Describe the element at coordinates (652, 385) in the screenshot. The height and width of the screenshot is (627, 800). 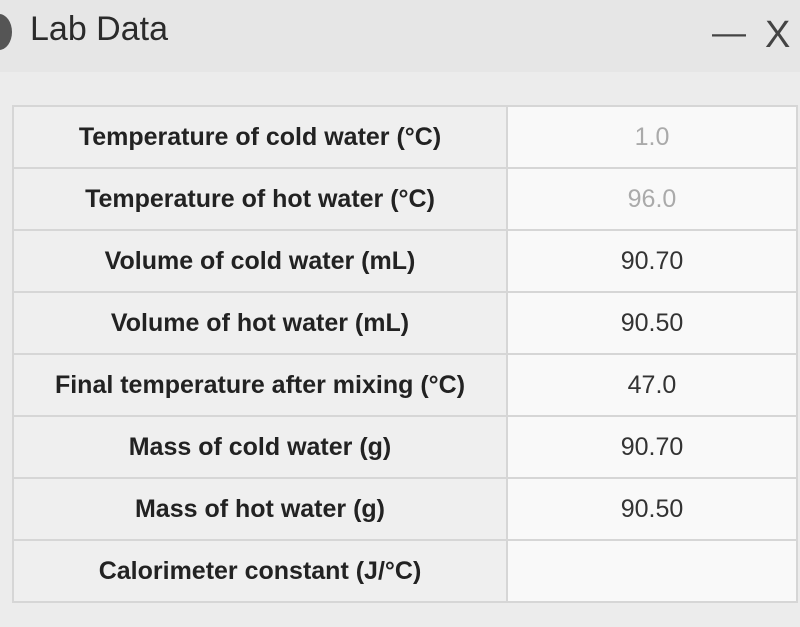
I see `value-cell: 47.0` at that location.